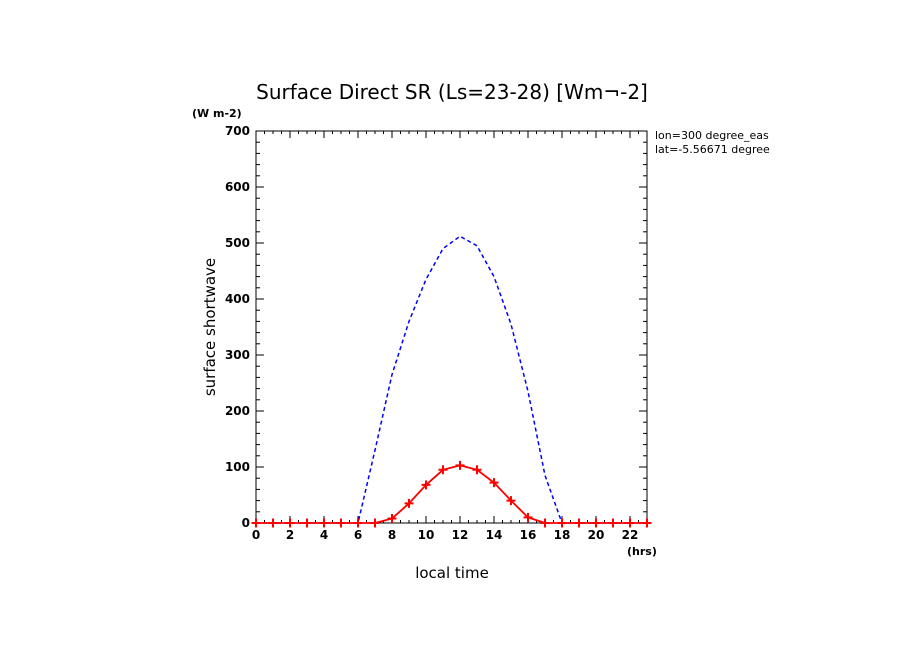  Describe the element at coordinates (237, 187) in the screenshot. I see `y-tick-label: 600` at that location.